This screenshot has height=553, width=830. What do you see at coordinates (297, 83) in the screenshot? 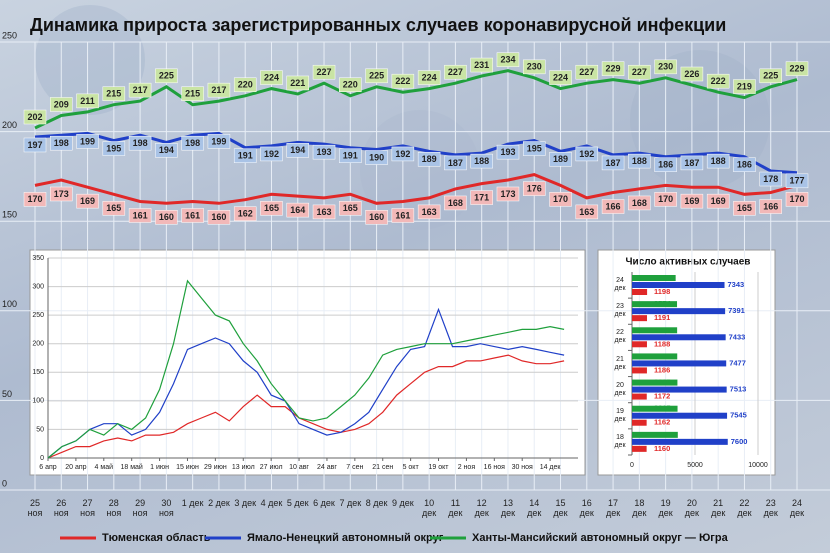
I see `value-label: 221` at bounding box center [297, 83].